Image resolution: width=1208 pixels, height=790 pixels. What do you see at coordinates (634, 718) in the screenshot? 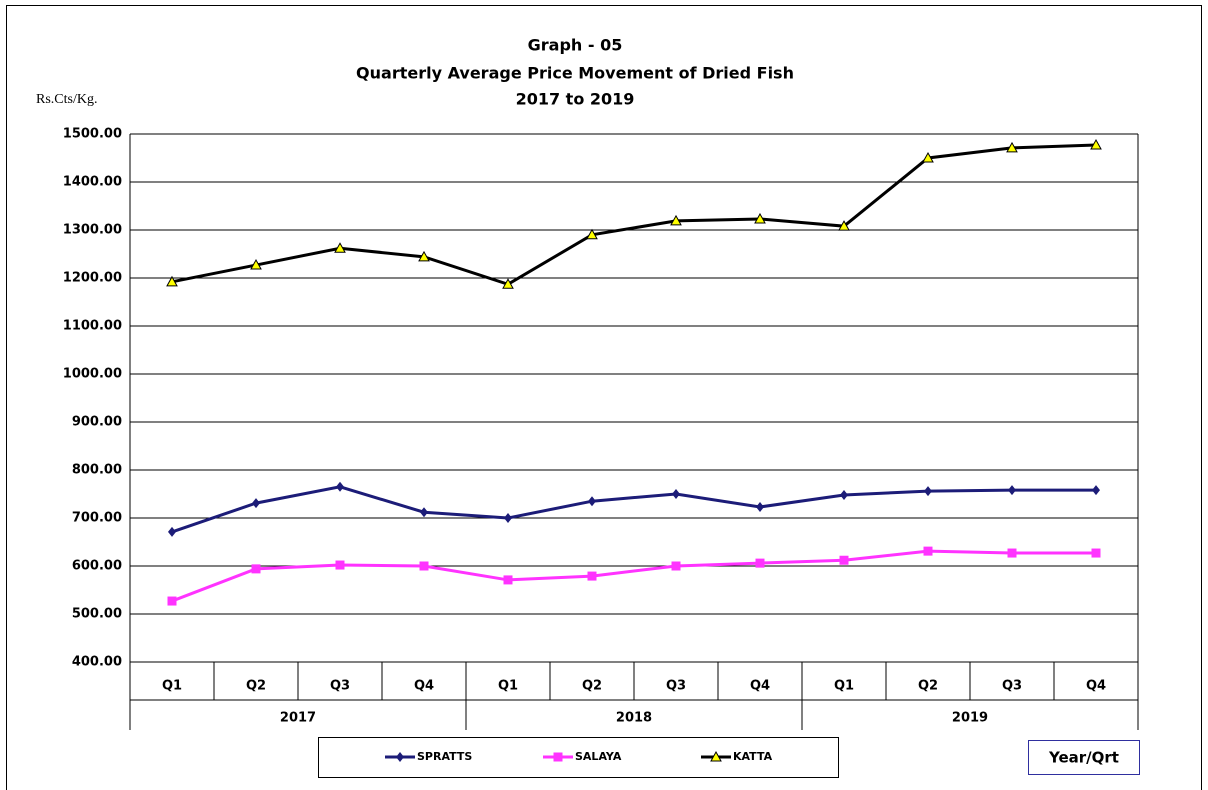
I see `x-group-label: 2018` at bounding box center [634, 718].